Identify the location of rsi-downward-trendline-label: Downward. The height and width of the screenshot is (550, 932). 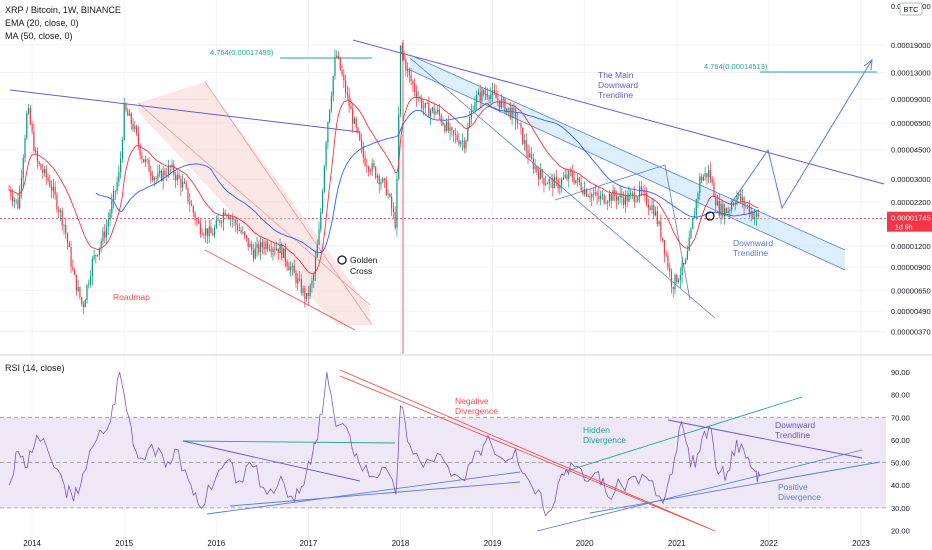
(795, 425).